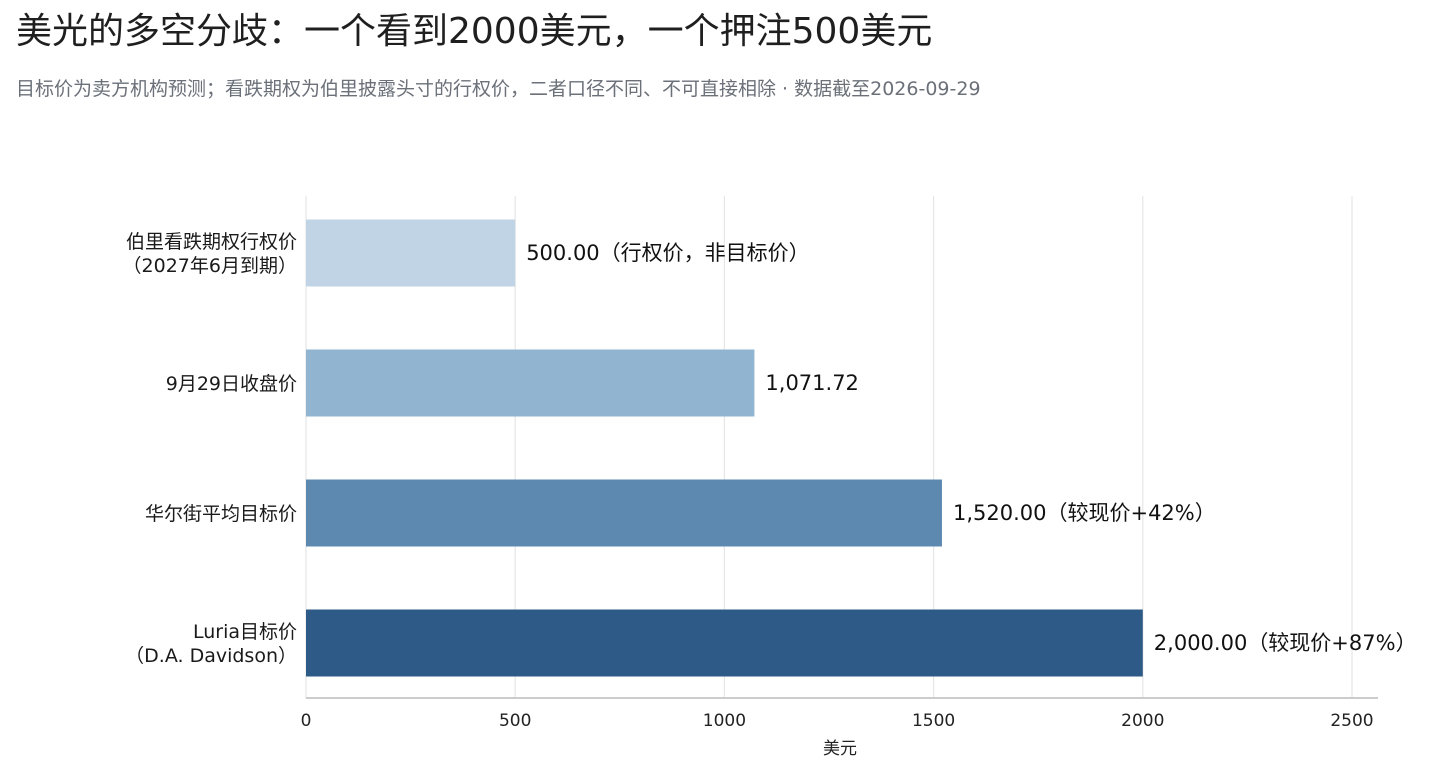 The width and height of the screenshot is (1454, 774). Describe the element at coordinates (1084, 513) in the screenshot. I see `data-label: 1,520.00（较现价+42%）` at that location.